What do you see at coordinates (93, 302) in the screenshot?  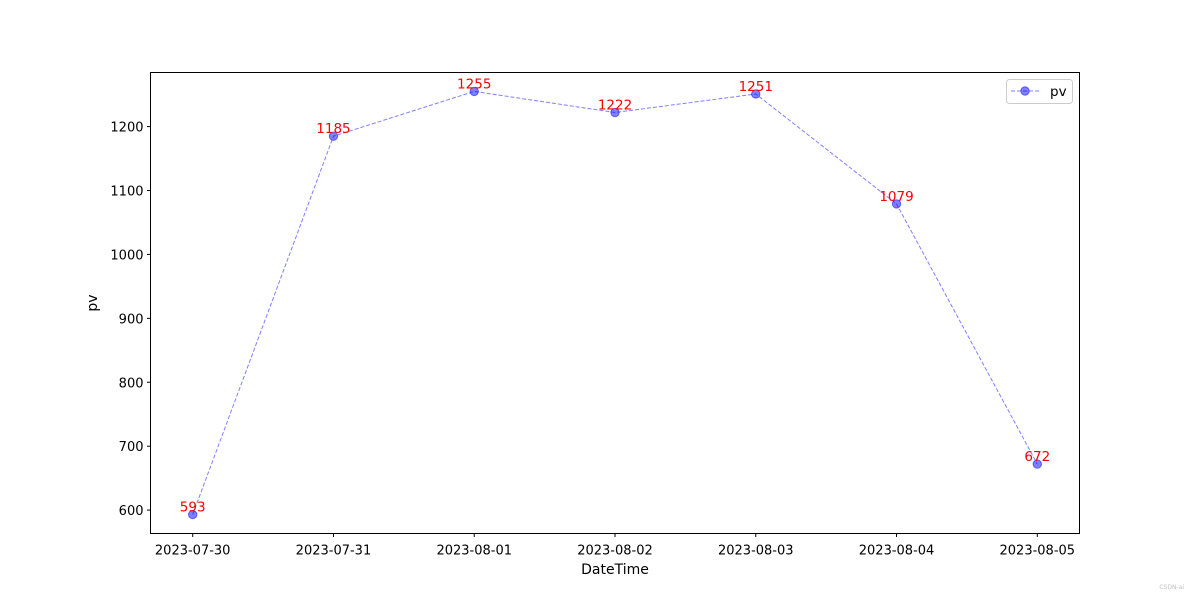 I see `y-axis-label: pv` at bounding box center [93, 302].